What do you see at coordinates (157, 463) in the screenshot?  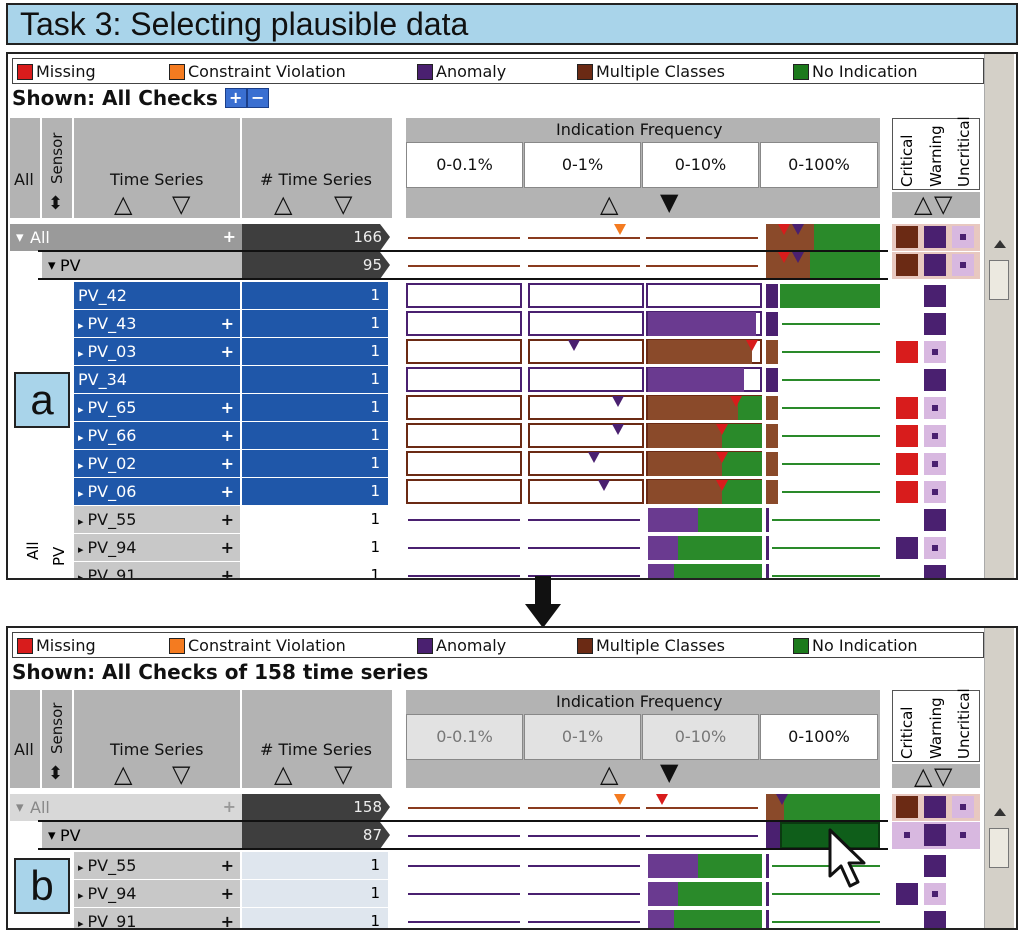 I see `time-series-name: ▸ PV_02 +` at bounding box center [157, 463].